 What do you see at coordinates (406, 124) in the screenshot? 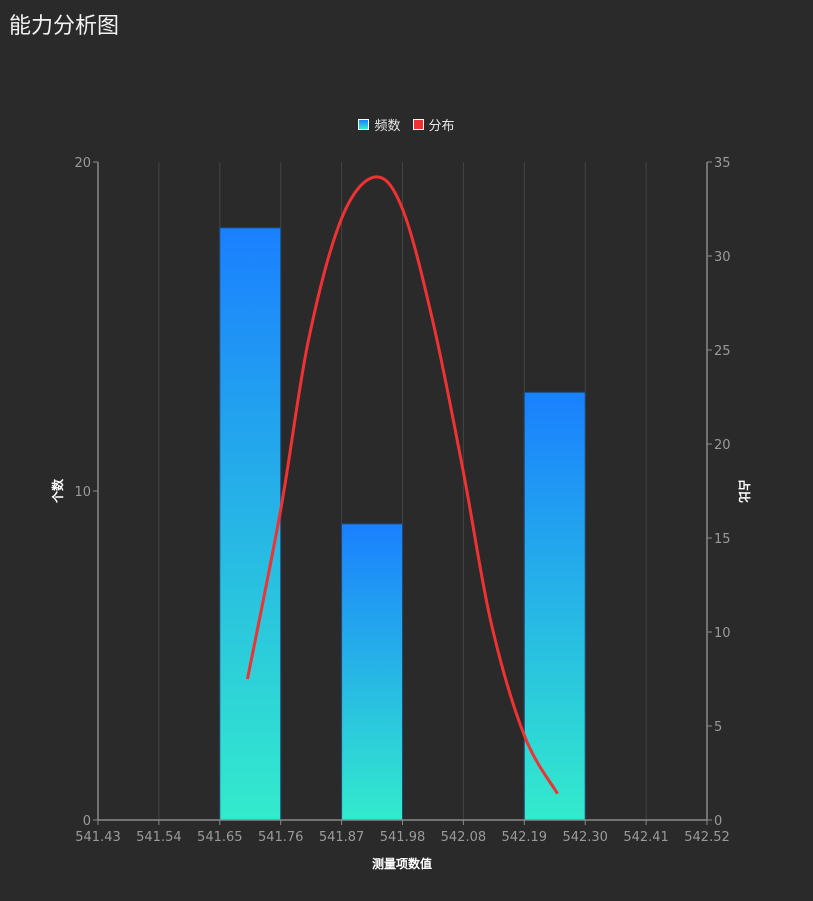
I see `legend: 频数 分布` at bounding box center [406, 124].